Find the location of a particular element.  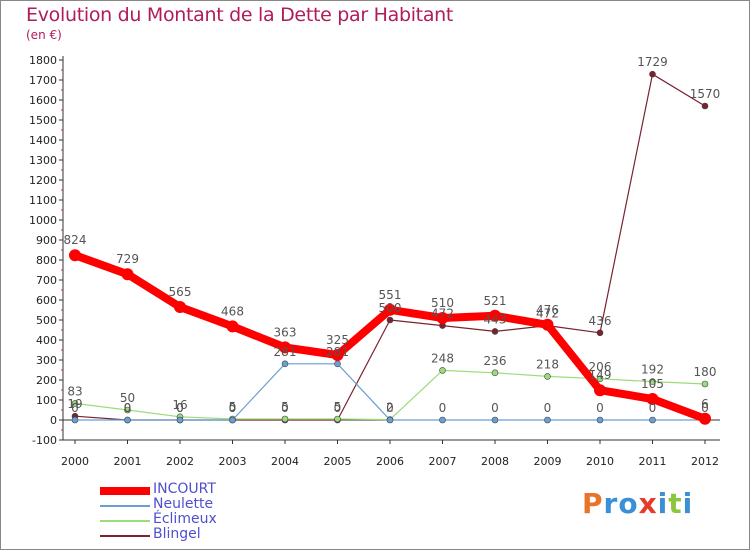

logo-letter: r is located at coordinates (611, 503).